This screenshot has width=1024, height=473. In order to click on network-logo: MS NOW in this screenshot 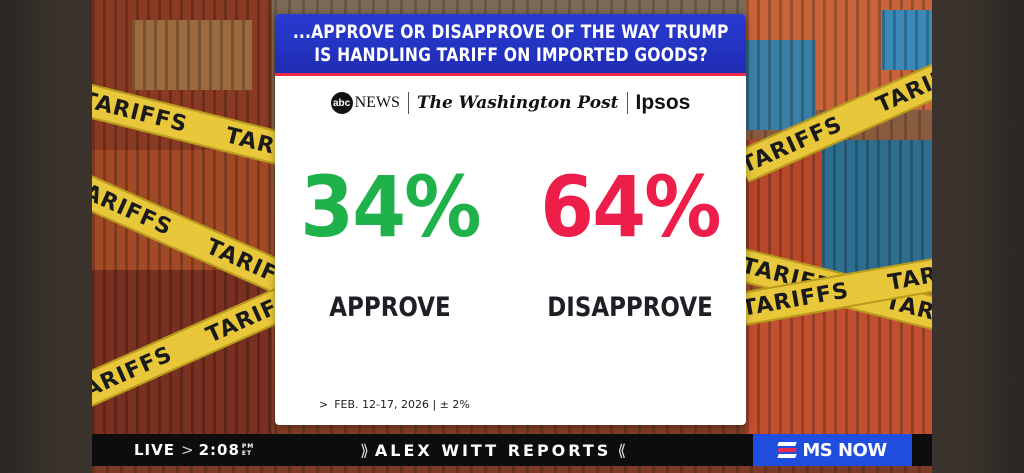, I will do `click(832, 450)`.